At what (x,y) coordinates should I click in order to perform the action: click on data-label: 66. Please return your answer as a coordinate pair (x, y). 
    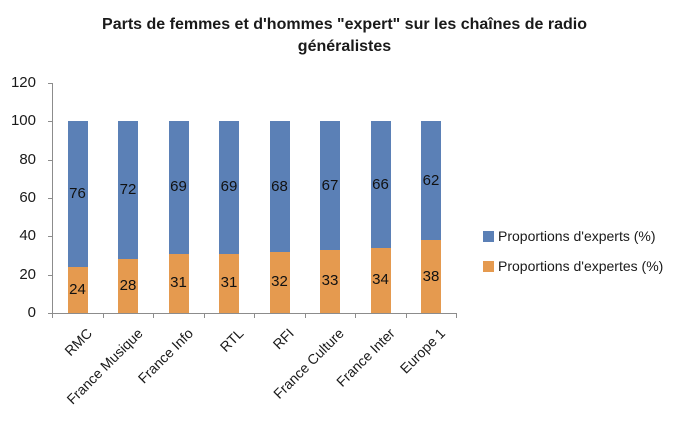
    Looking at the image, I should click on (380, 184).